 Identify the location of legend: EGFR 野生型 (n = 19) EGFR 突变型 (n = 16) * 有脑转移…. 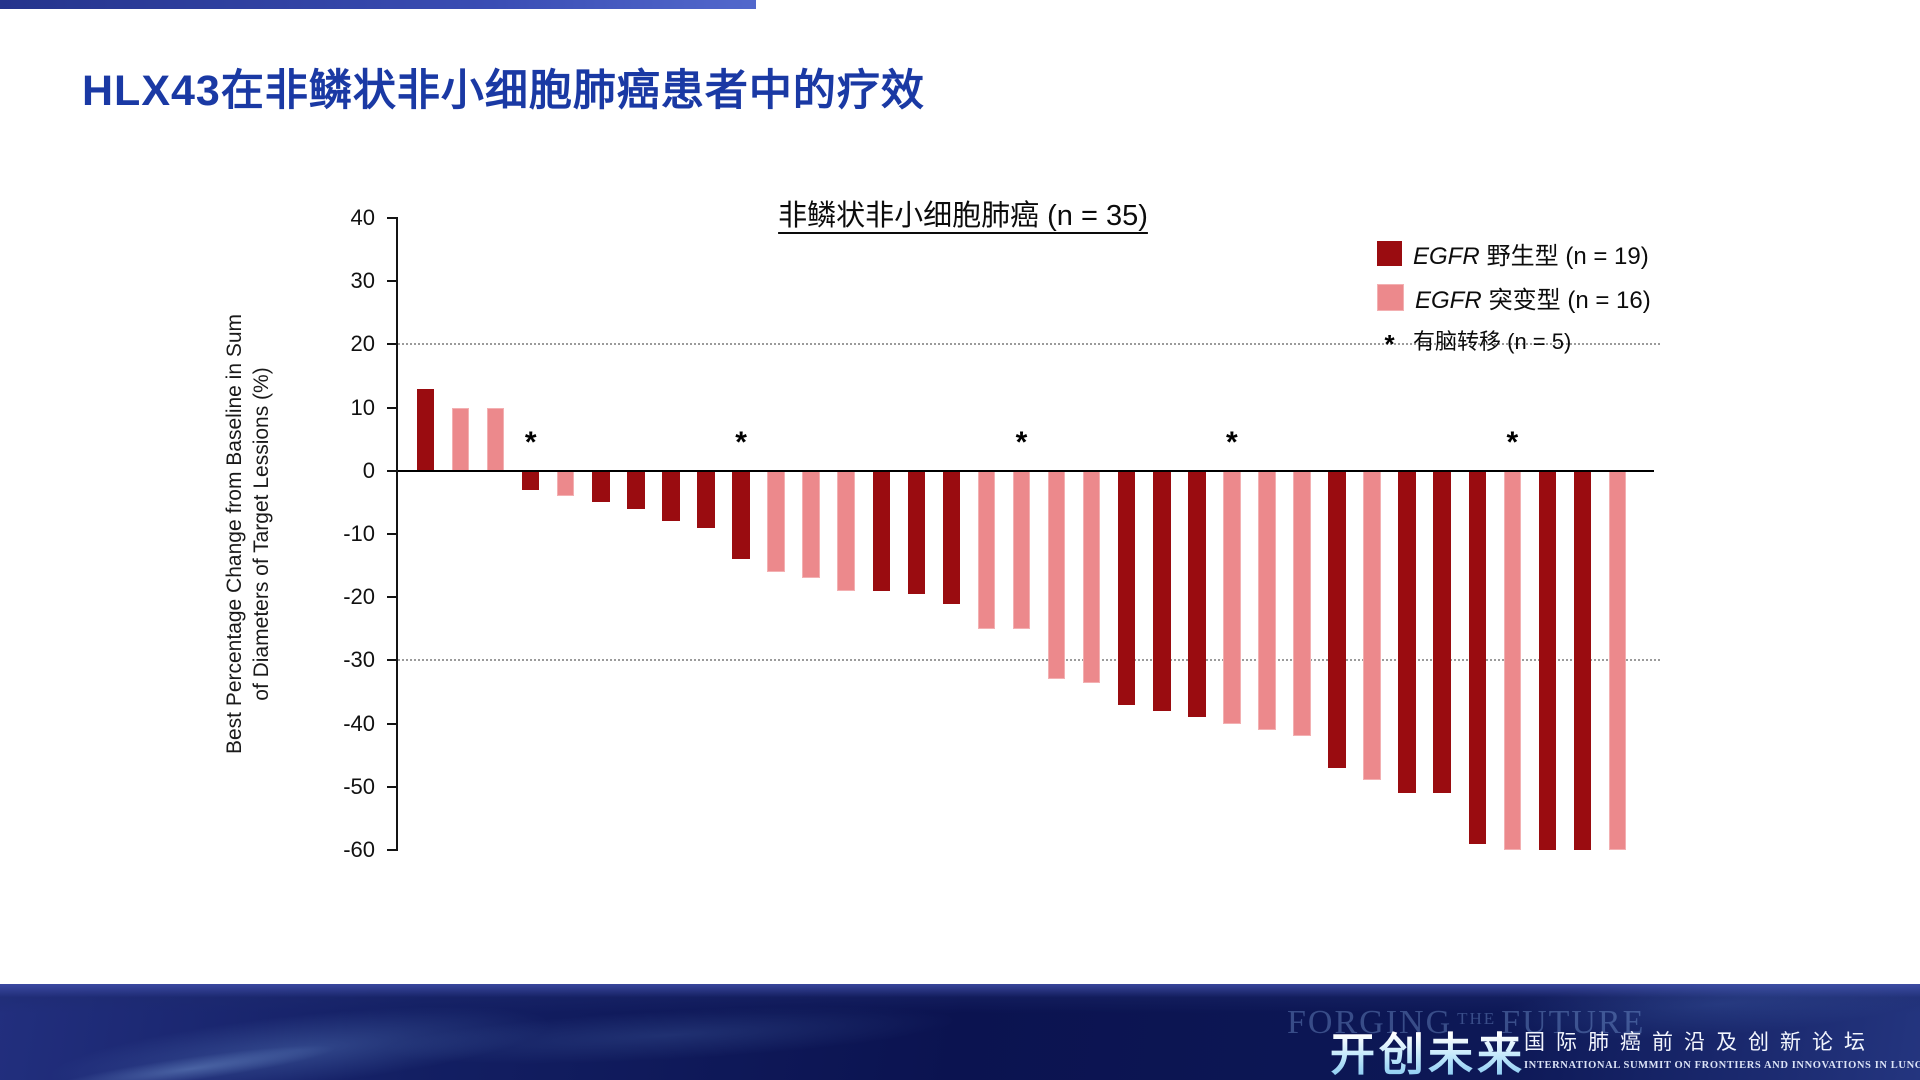
(1514, 300).